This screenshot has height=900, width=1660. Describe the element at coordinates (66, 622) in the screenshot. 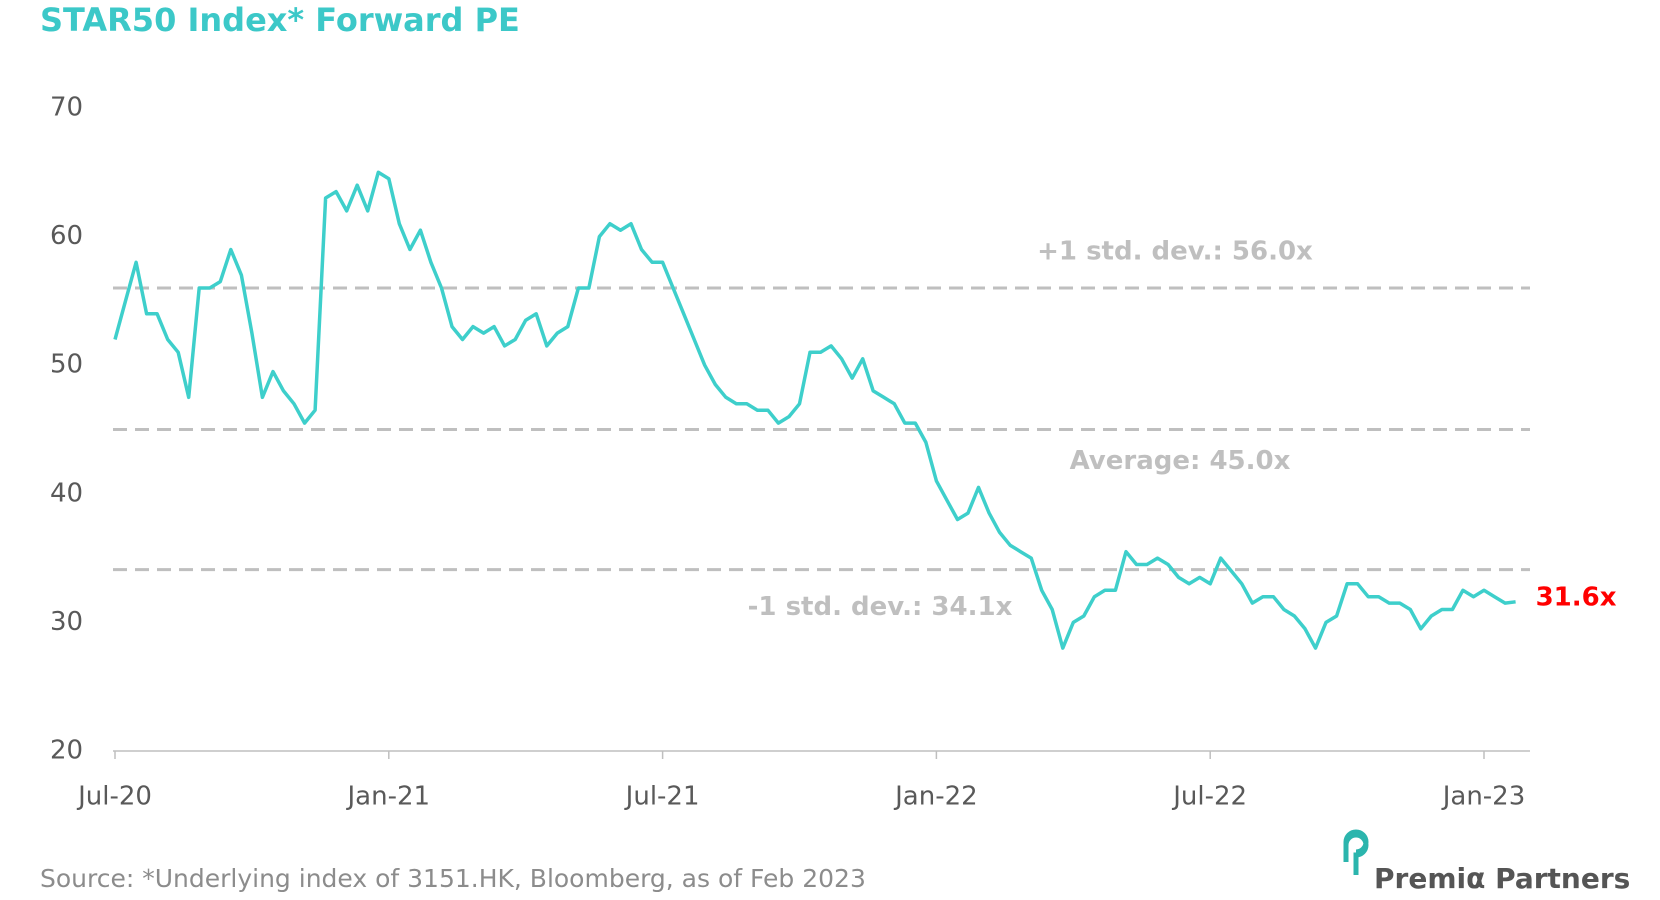

I see `y-tick-label: 30` at that location.